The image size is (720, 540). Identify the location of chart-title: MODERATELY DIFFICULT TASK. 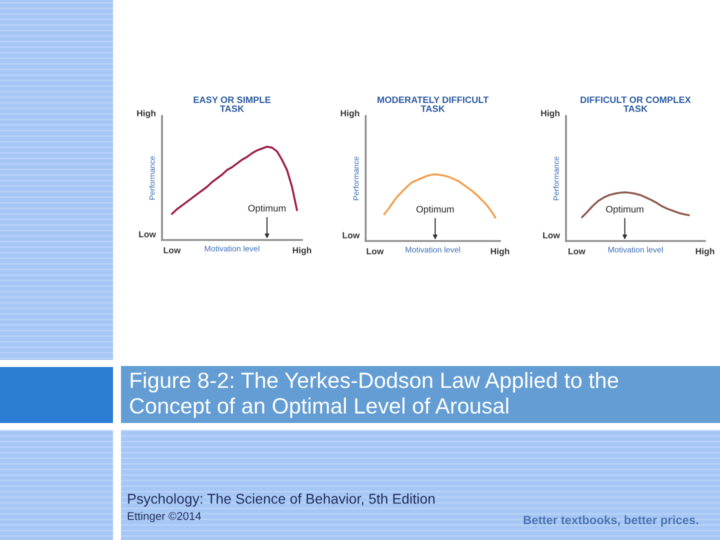
(433, 104).